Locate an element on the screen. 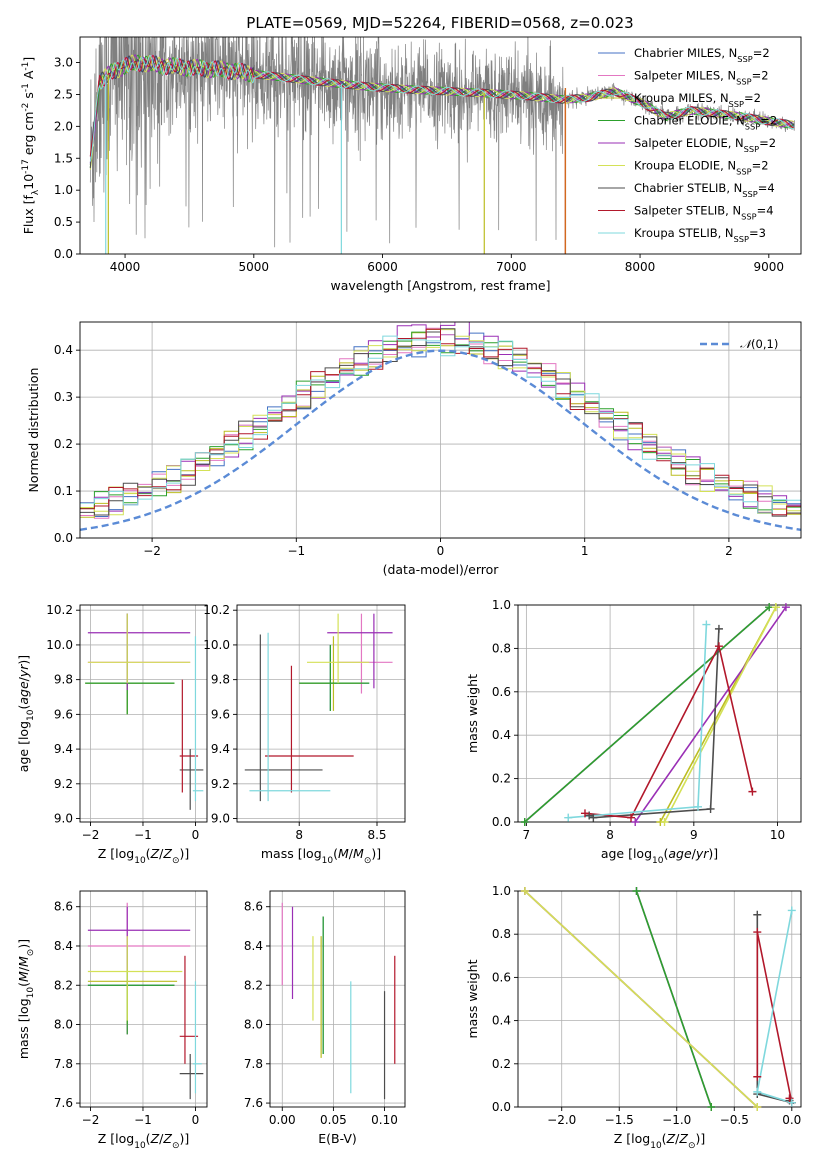 This screenshot has height=1170, width=819. y-tick-label: 0.6 is located at coordinates (501, 692).